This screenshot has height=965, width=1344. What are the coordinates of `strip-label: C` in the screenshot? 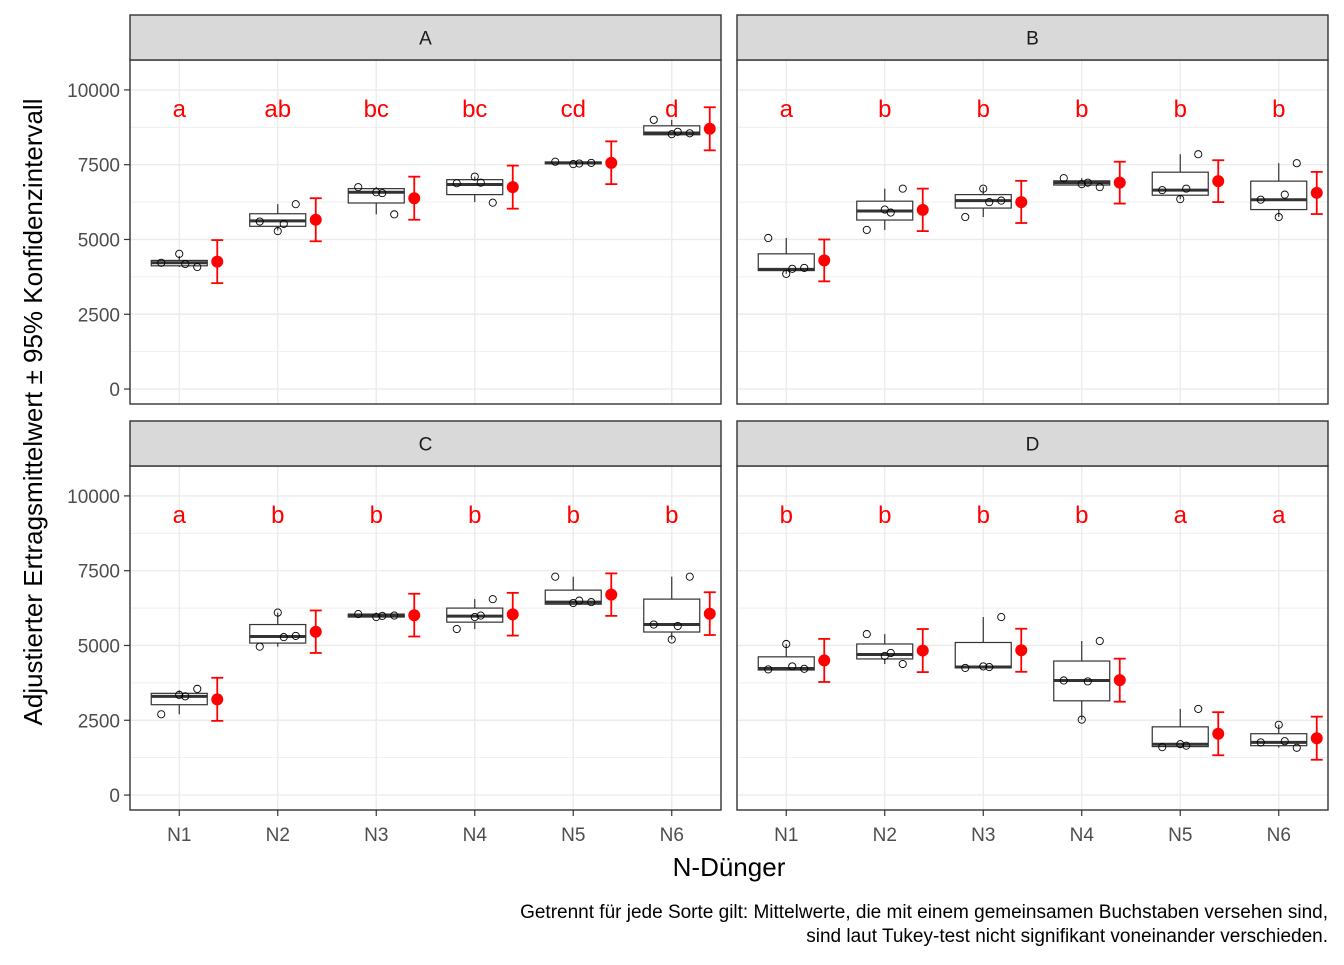 It's located at (426, 445).